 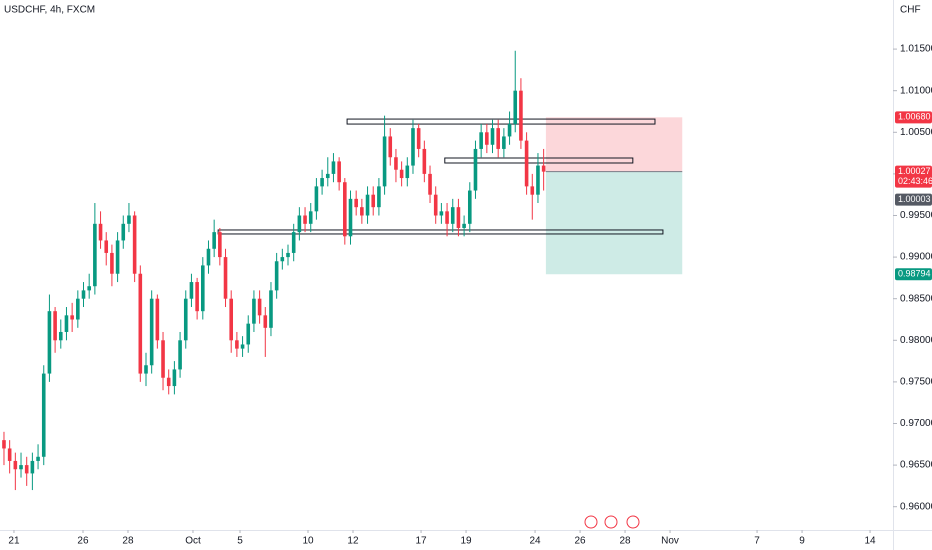 I want to click on x-tick-label: 10, so click(x=308, y=541).